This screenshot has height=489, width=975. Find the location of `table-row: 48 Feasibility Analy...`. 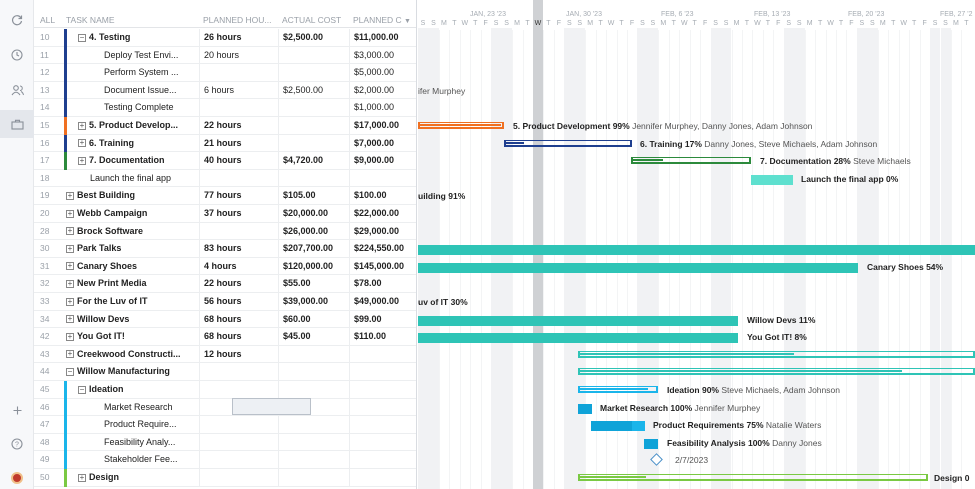

table-row: 48 Feasibility Analy... is located at coordinates (225, 442).